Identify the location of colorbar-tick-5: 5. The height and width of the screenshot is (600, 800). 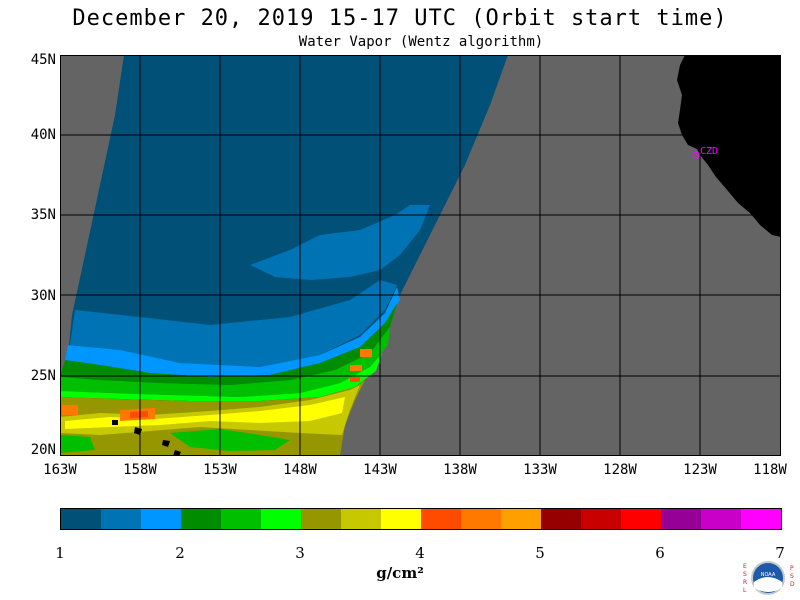
(540, 553).